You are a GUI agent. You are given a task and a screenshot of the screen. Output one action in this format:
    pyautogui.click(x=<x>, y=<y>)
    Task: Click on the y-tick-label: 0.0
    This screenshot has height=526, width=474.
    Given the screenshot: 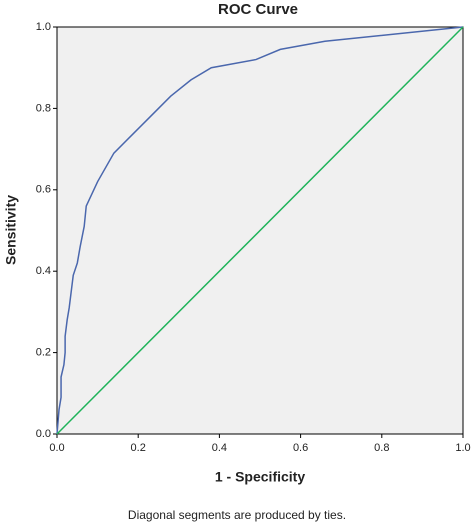 What is the action you would take?
    pyautogui.click(x=43, y=434)
    